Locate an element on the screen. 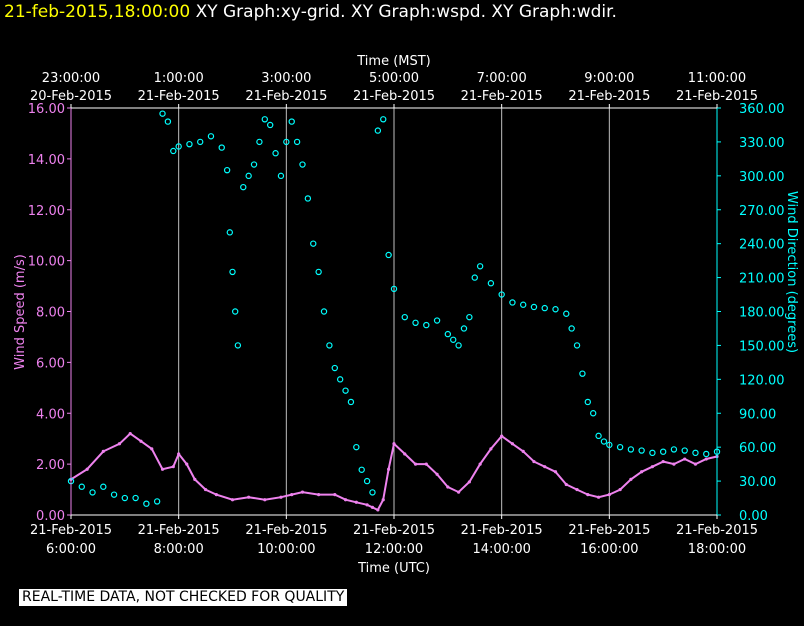  top-tick-time: 5:00:00 is located at coordinates (394, 78).